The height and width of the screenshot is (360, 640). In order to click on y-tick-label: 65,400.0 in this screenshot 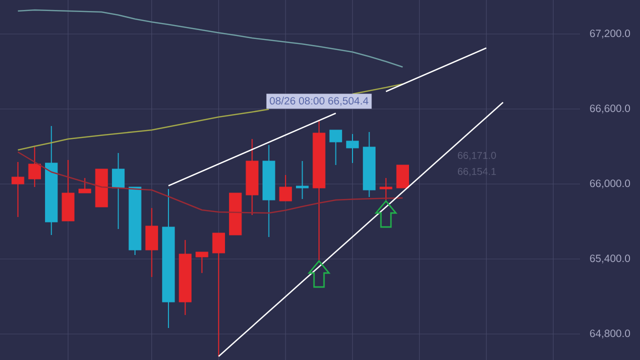, I will do `click(610, 259)`.